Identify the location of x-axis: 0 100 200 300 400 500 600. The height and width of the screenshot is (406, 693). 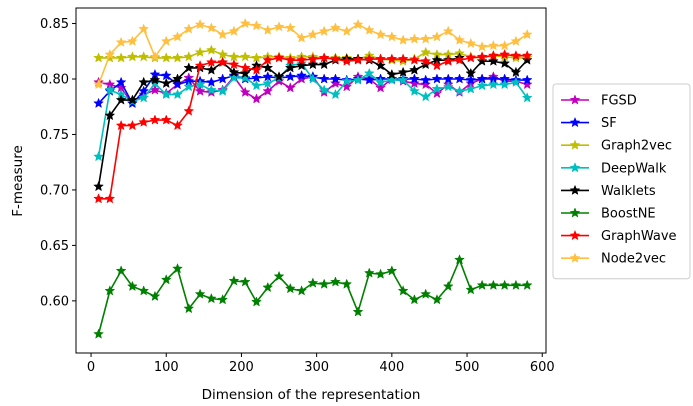
(321, 364).